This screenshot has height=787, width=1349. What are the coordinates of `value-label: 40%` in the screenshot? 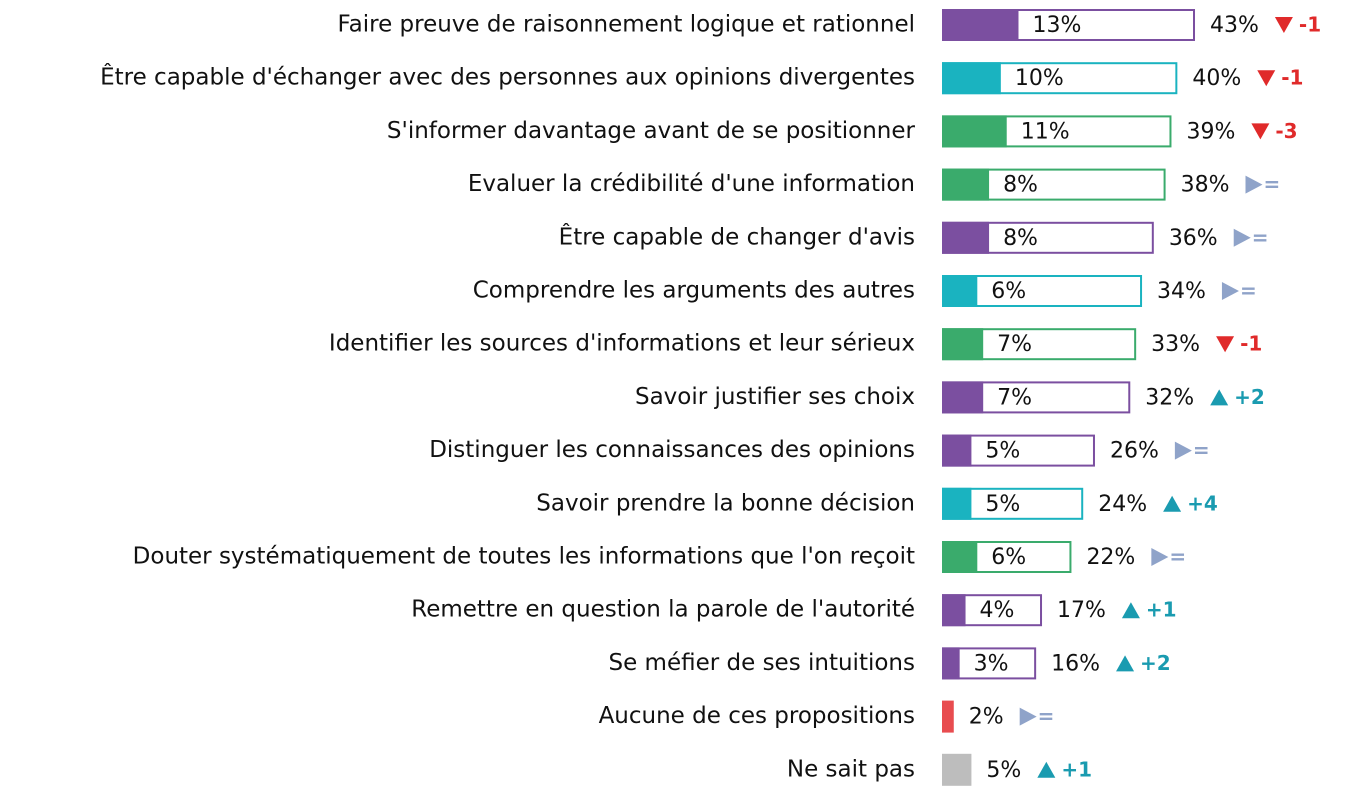 It's located at (1216, 78).